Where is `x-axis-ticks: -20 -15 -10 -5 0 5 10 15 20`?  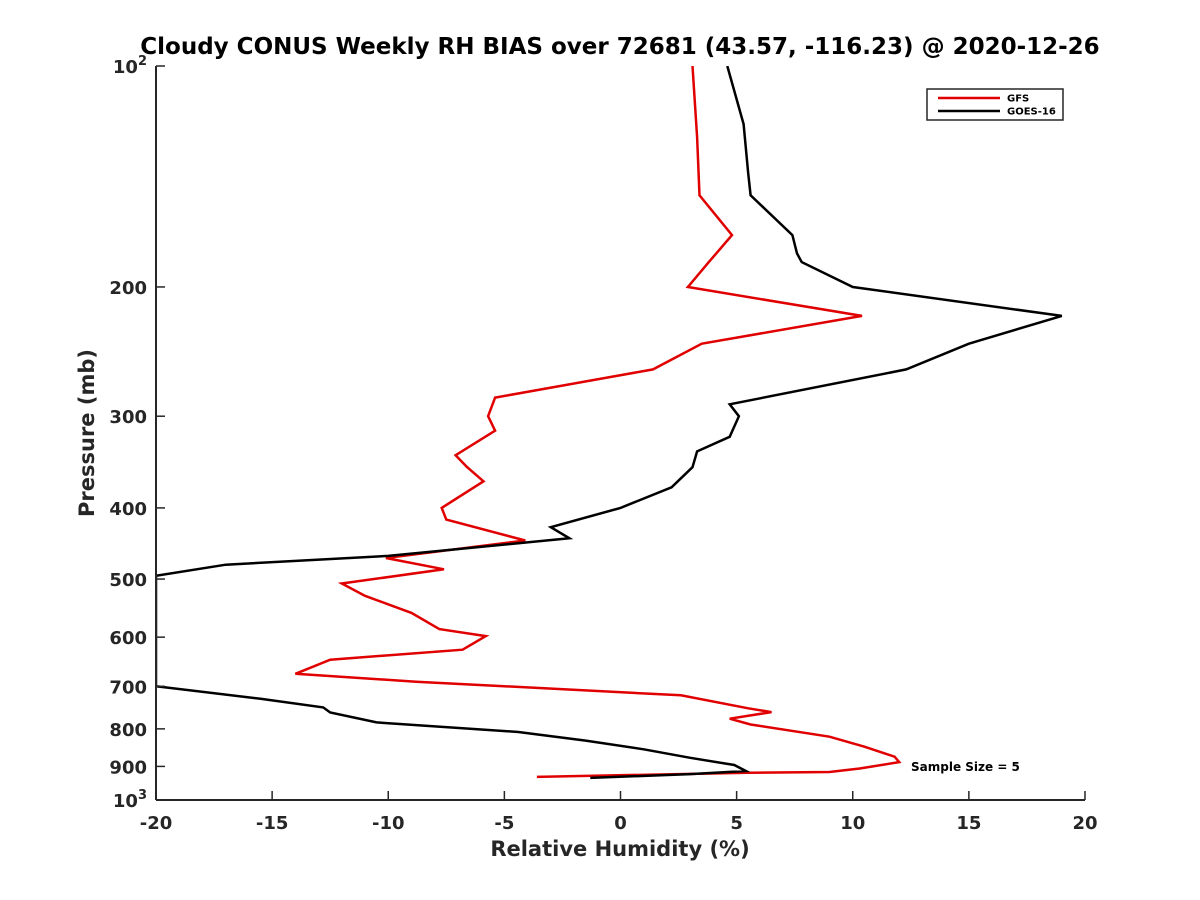
x-axis-ticks: -20 -15 -10 -5 0 5 10 15 20 is located at coordinates (619, 812).